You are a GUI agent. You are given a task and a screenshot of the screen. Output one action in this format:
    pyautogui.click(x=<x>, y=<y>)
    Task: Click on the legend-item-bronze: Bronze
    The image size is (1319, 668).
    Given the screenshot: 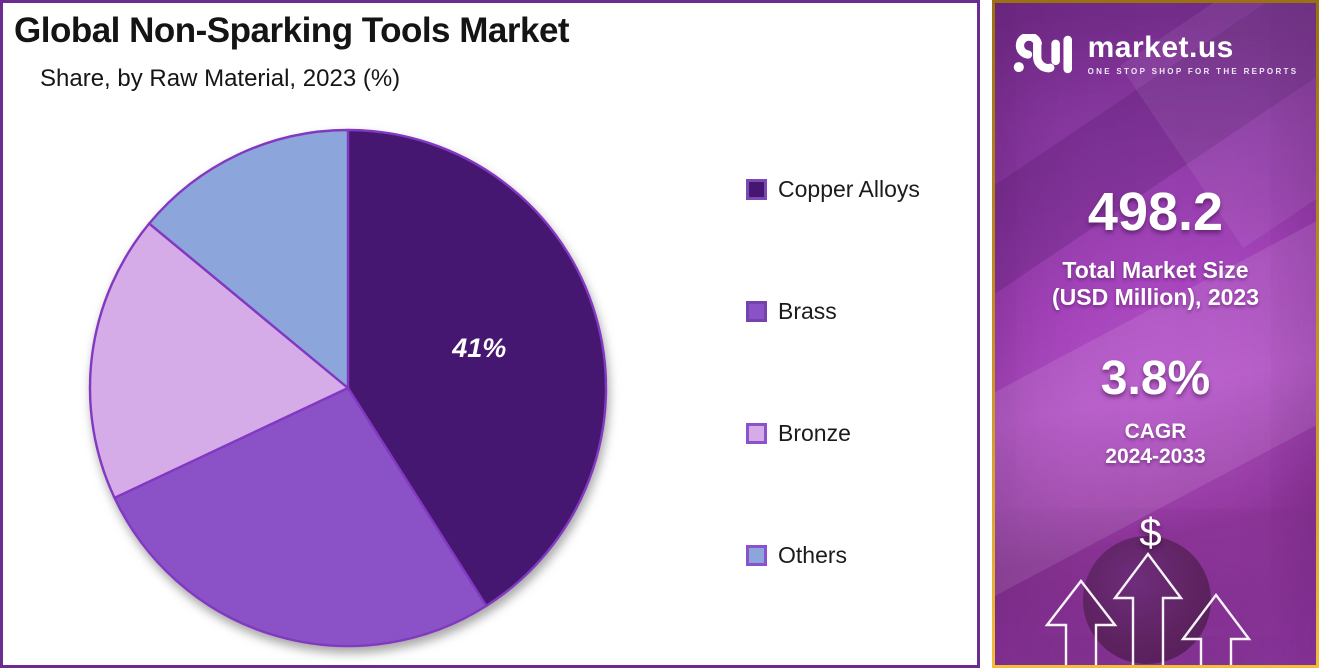 What is the action you would take?
    pyautogui.click(x=833, y=433)
    